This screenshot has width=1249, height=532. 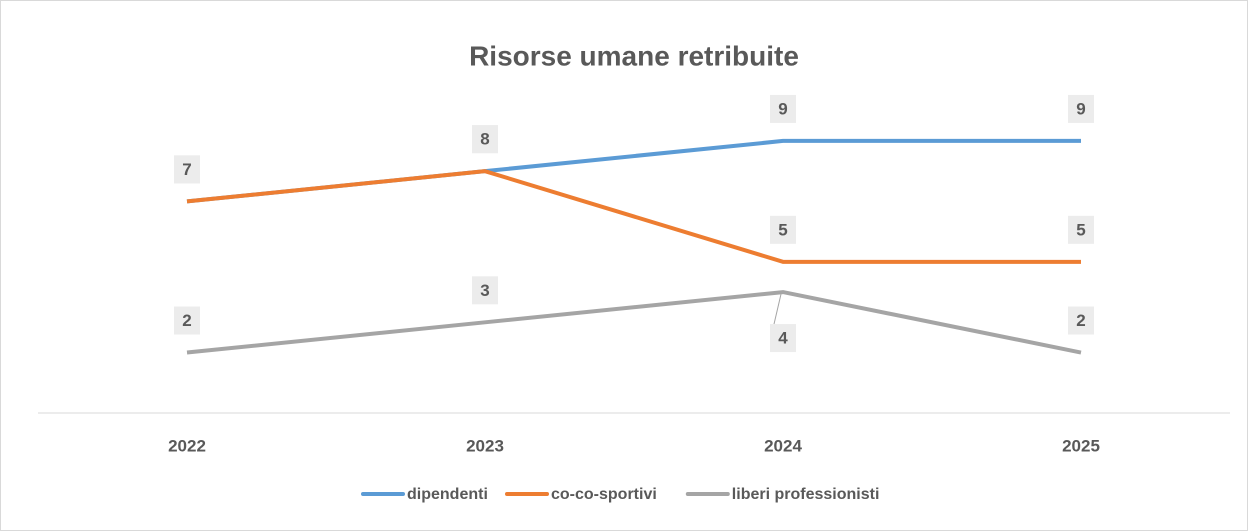 I want to click on chart-title: Risorse umane retribuite, so click(x=634, y=55).